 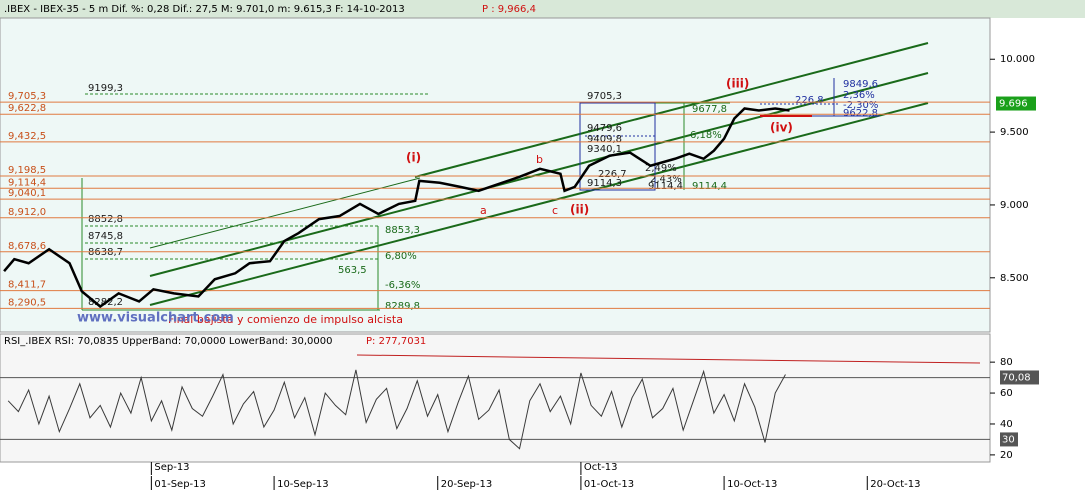 I want to click on annotation: 9114,3, so click(x=604, y=183).